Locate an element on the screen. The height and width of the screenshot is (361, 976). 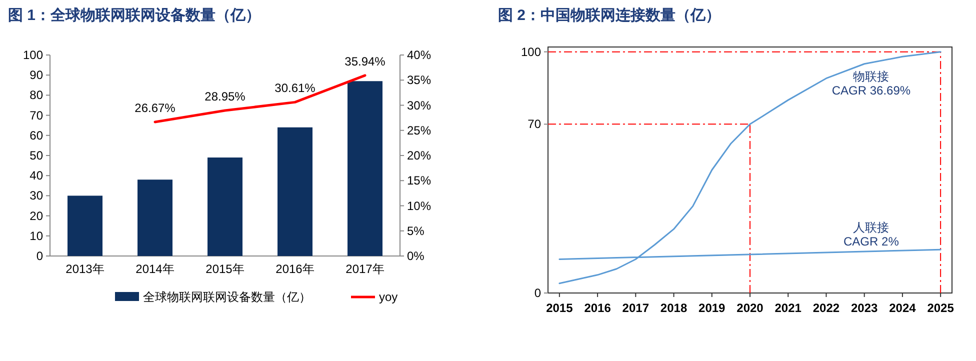
x-tick-label: 2018 is located at coordinates (674, 308).